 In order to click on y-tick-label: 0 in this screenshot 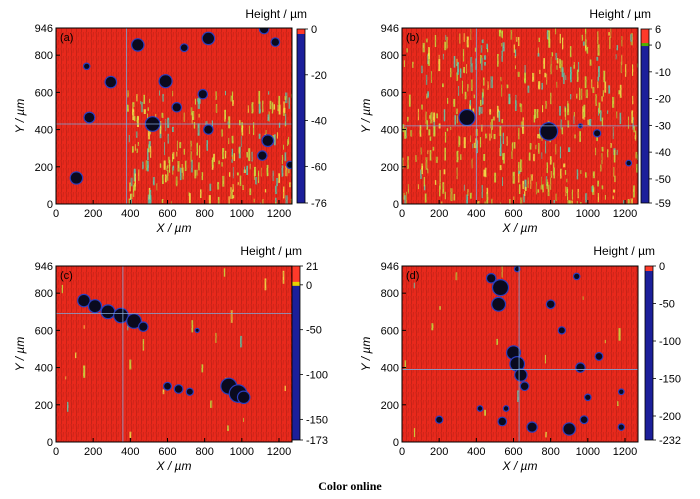, I will do `click(50, 443)`.